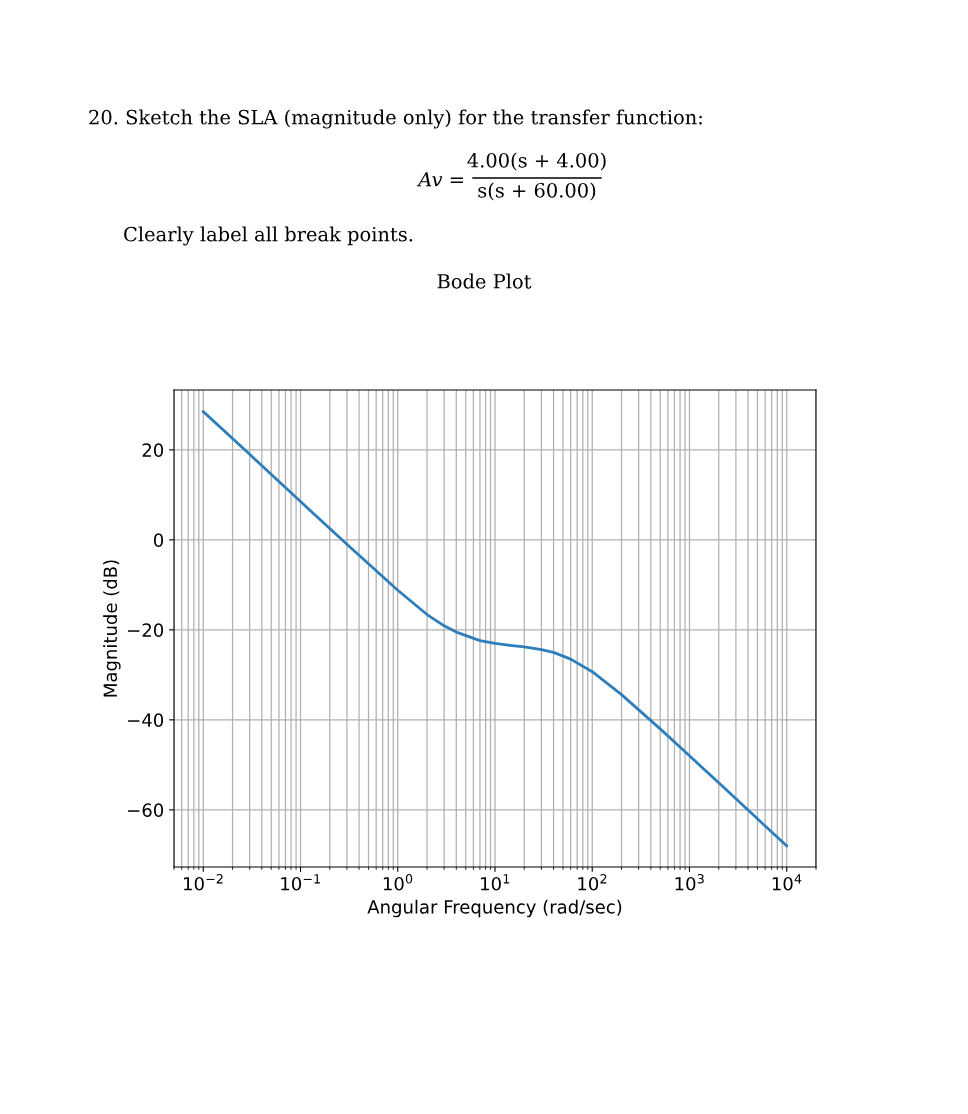 This screenshot has width=968, height=1114. Describe the element at coordinates (495, 882) in the screenshot. I see `x-tick-label: 10$^{1}$` at that location.